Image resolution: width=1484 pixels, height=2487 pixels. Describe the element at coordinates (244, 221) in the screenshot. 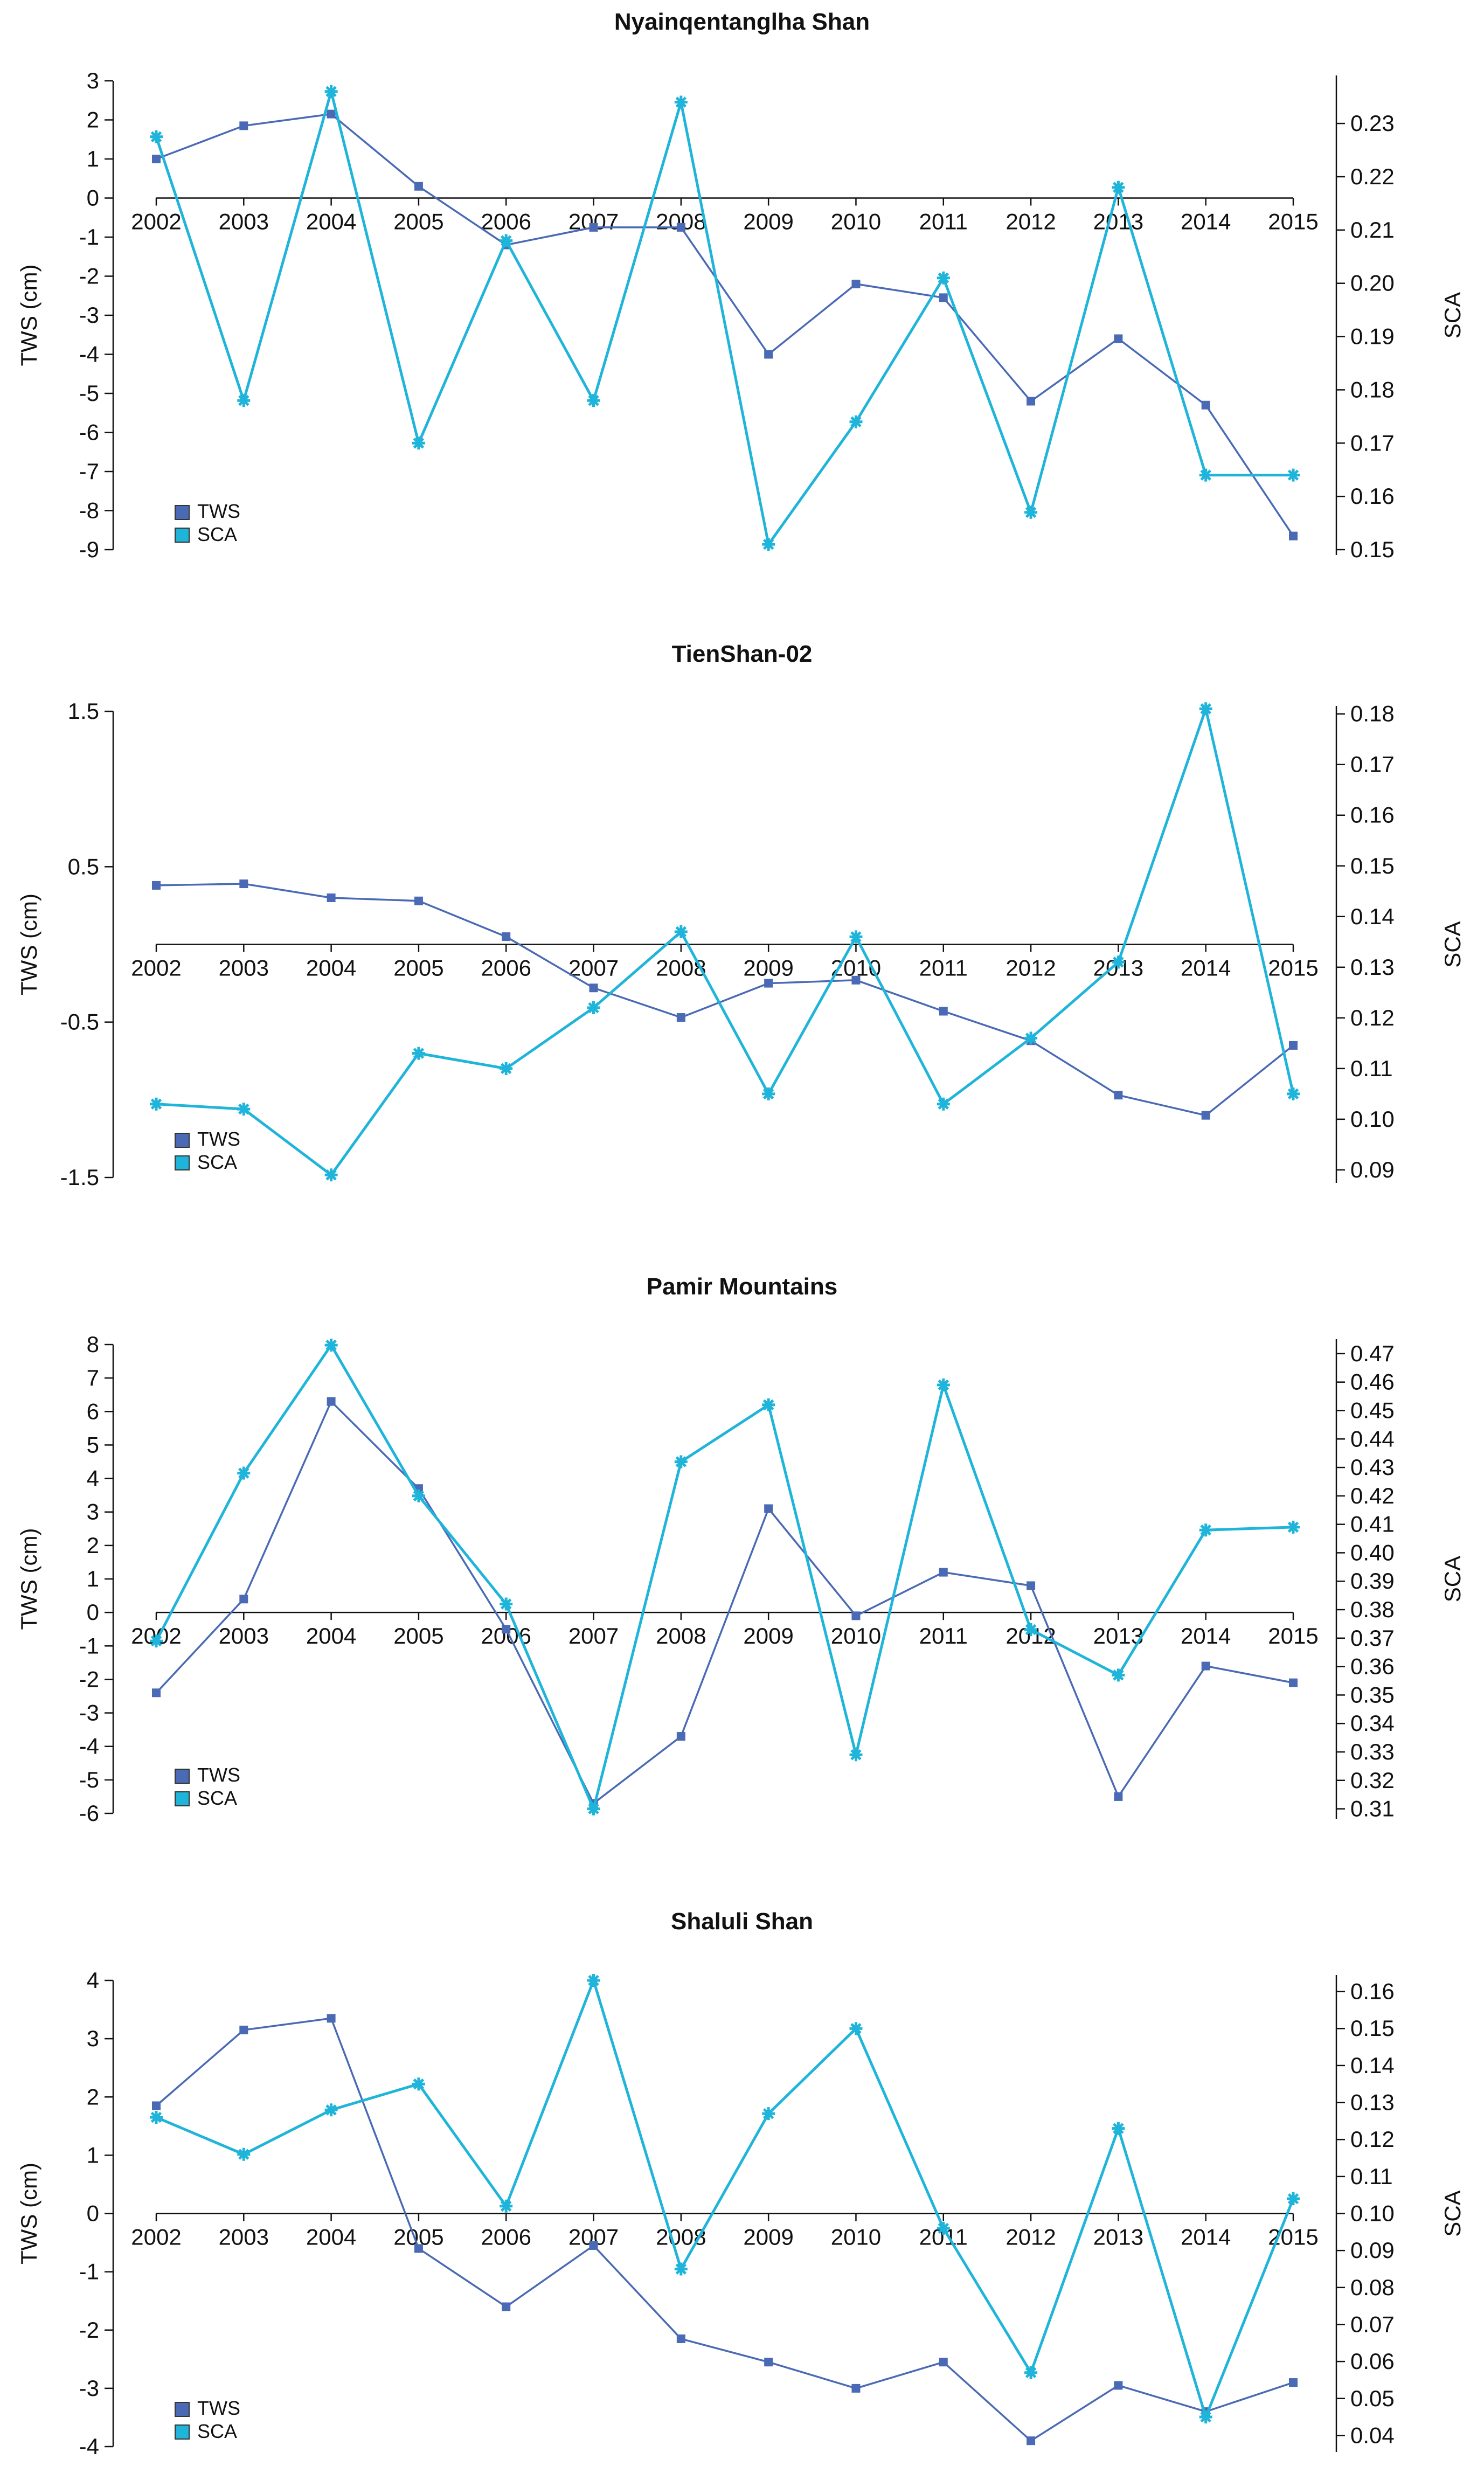

I see `x-tick-label: 2003` at that location.